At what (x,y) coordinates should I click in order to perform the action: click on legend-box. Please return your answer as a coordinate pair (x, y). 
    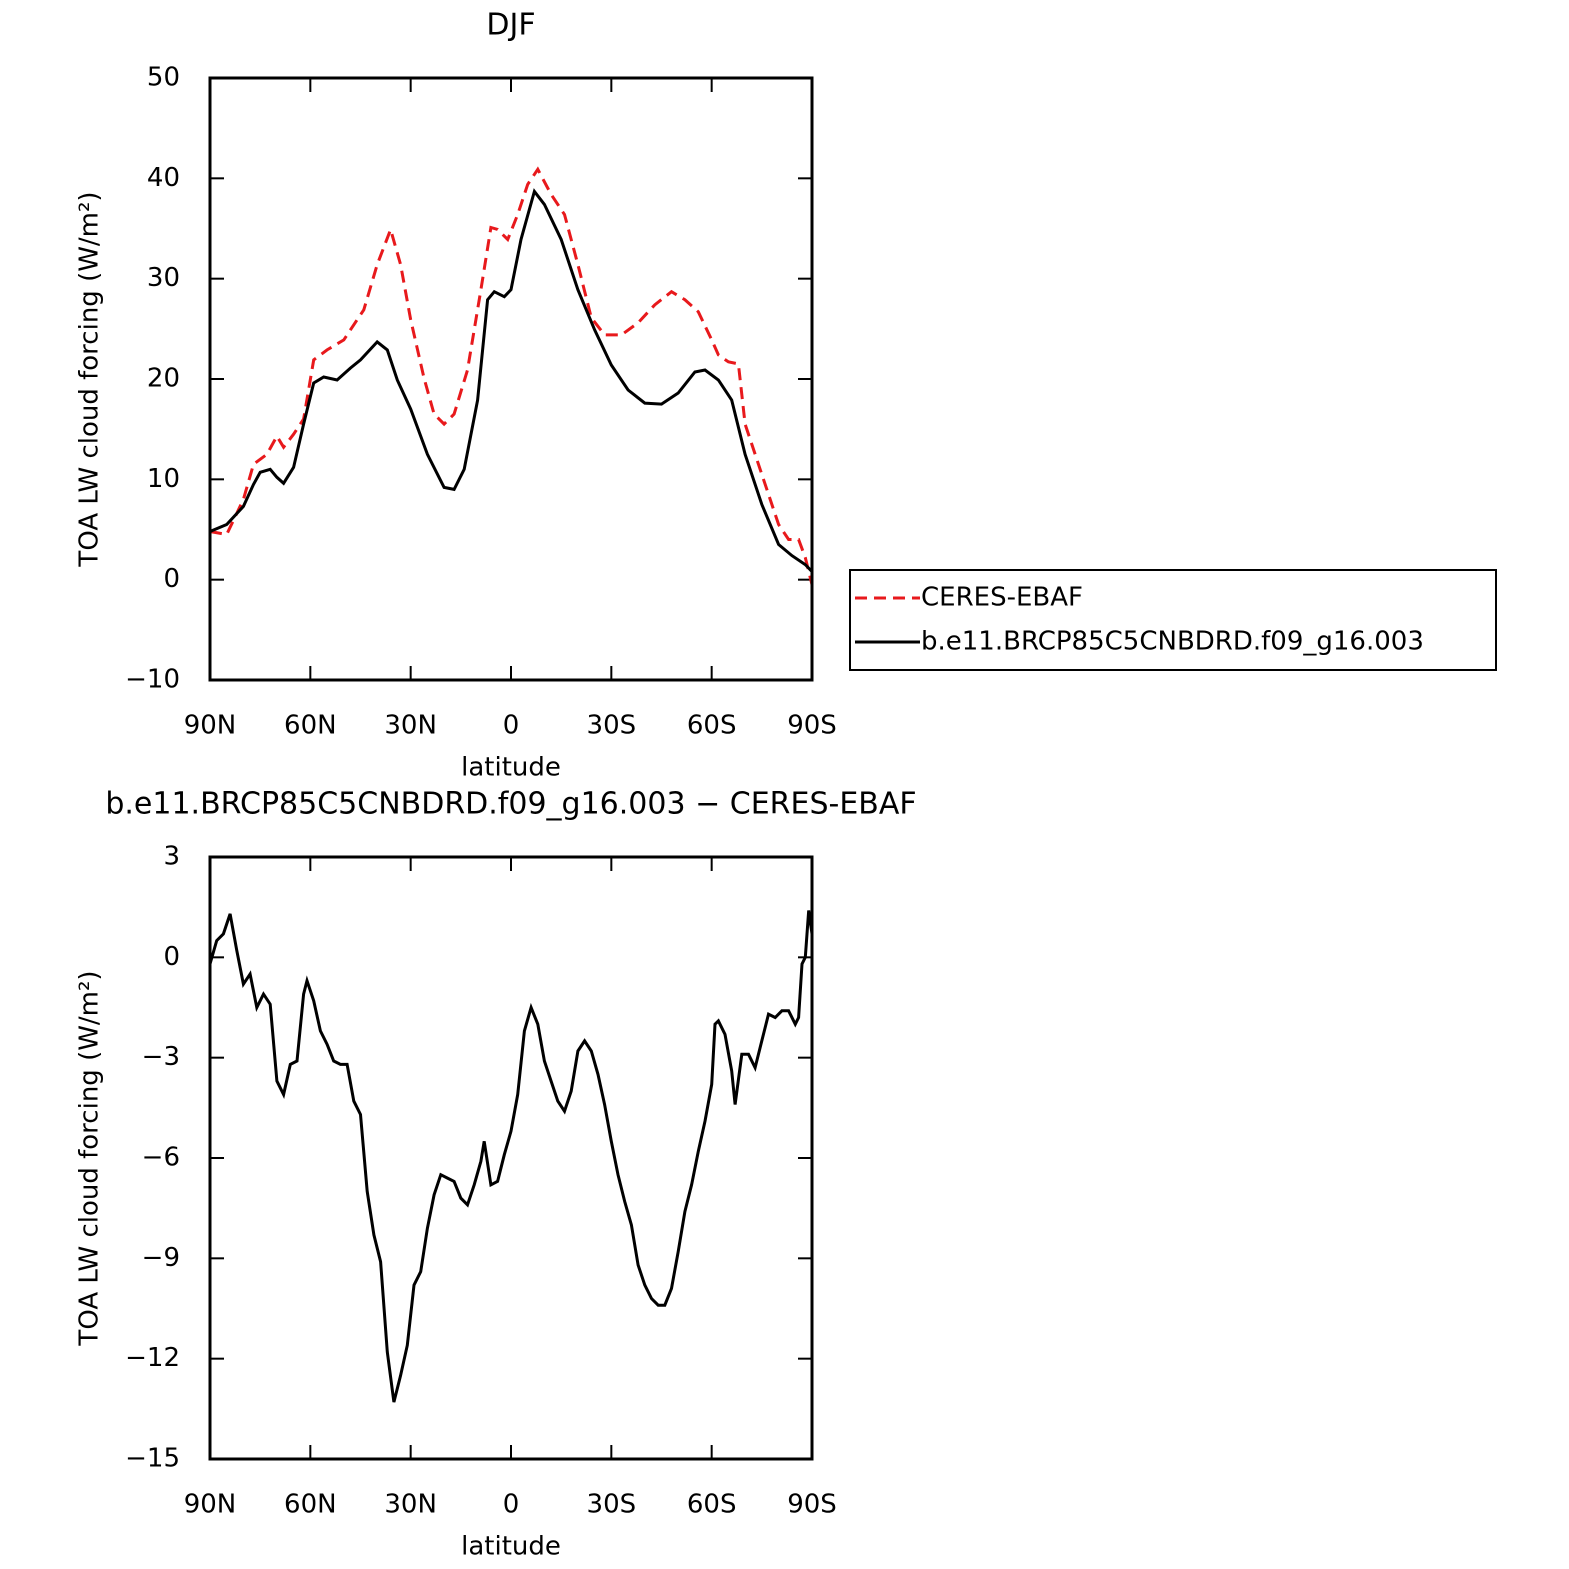
    Looking at the image, I should click on (1173, 620).